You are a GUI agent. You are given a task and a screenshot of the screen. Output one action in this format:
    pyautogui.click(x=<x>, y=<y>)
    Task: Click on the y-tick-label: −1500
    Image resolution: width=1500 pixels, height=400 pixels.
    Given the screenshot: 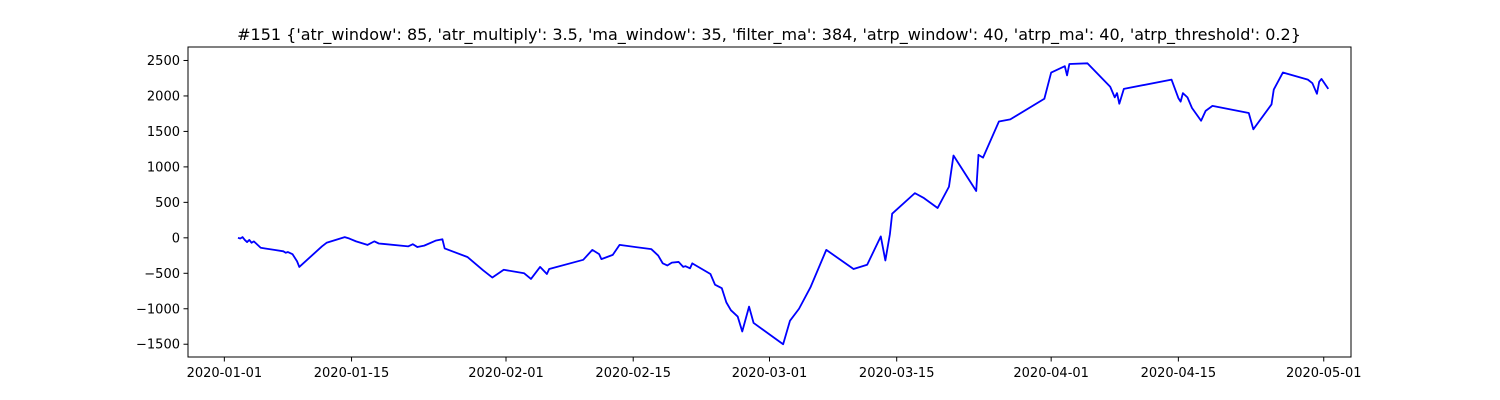 What is the action you would take?
    pyautogui.click(x=158, y=345)
    